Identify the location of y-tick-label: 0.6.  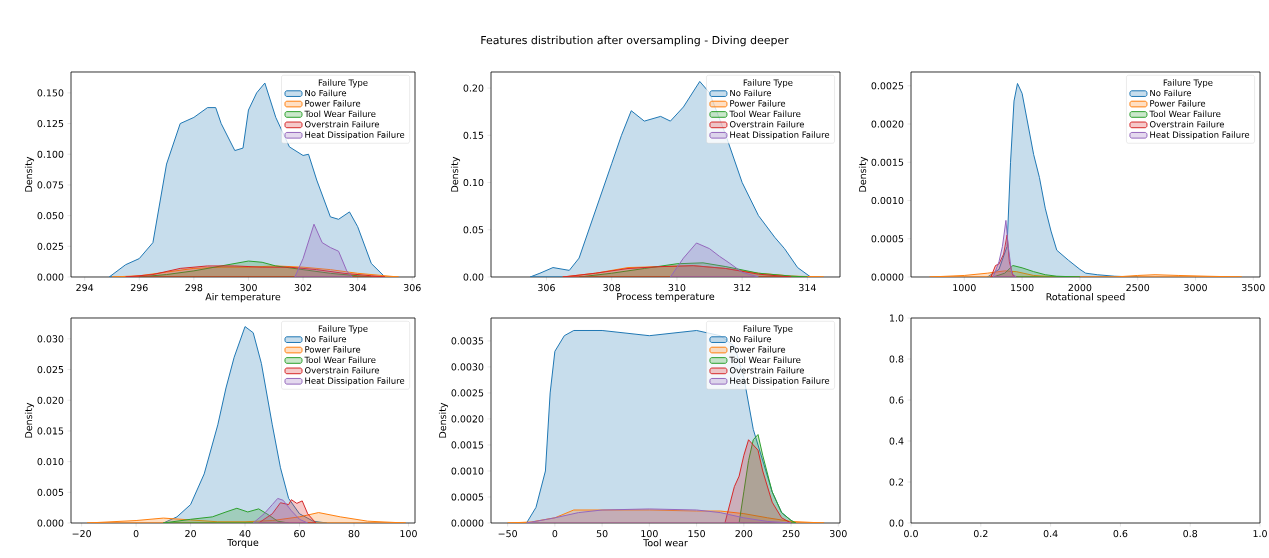
(896, 400).